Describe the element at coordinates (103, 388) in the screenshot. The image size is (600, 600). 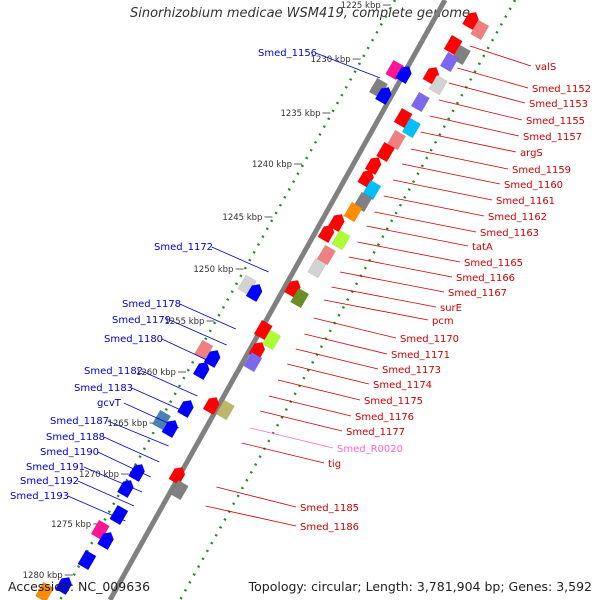
I see `feature-label-left: Smed_1183` at that location.